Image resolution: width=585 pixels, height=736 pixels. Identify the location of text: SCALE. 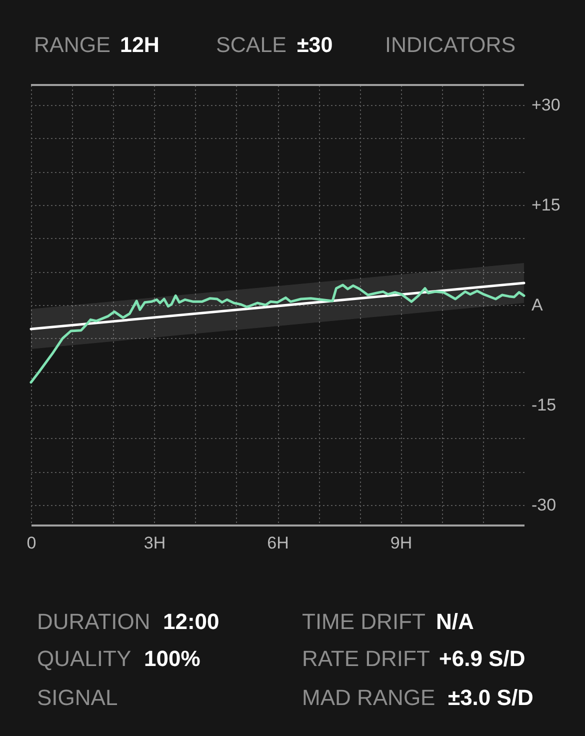
(251, 45).